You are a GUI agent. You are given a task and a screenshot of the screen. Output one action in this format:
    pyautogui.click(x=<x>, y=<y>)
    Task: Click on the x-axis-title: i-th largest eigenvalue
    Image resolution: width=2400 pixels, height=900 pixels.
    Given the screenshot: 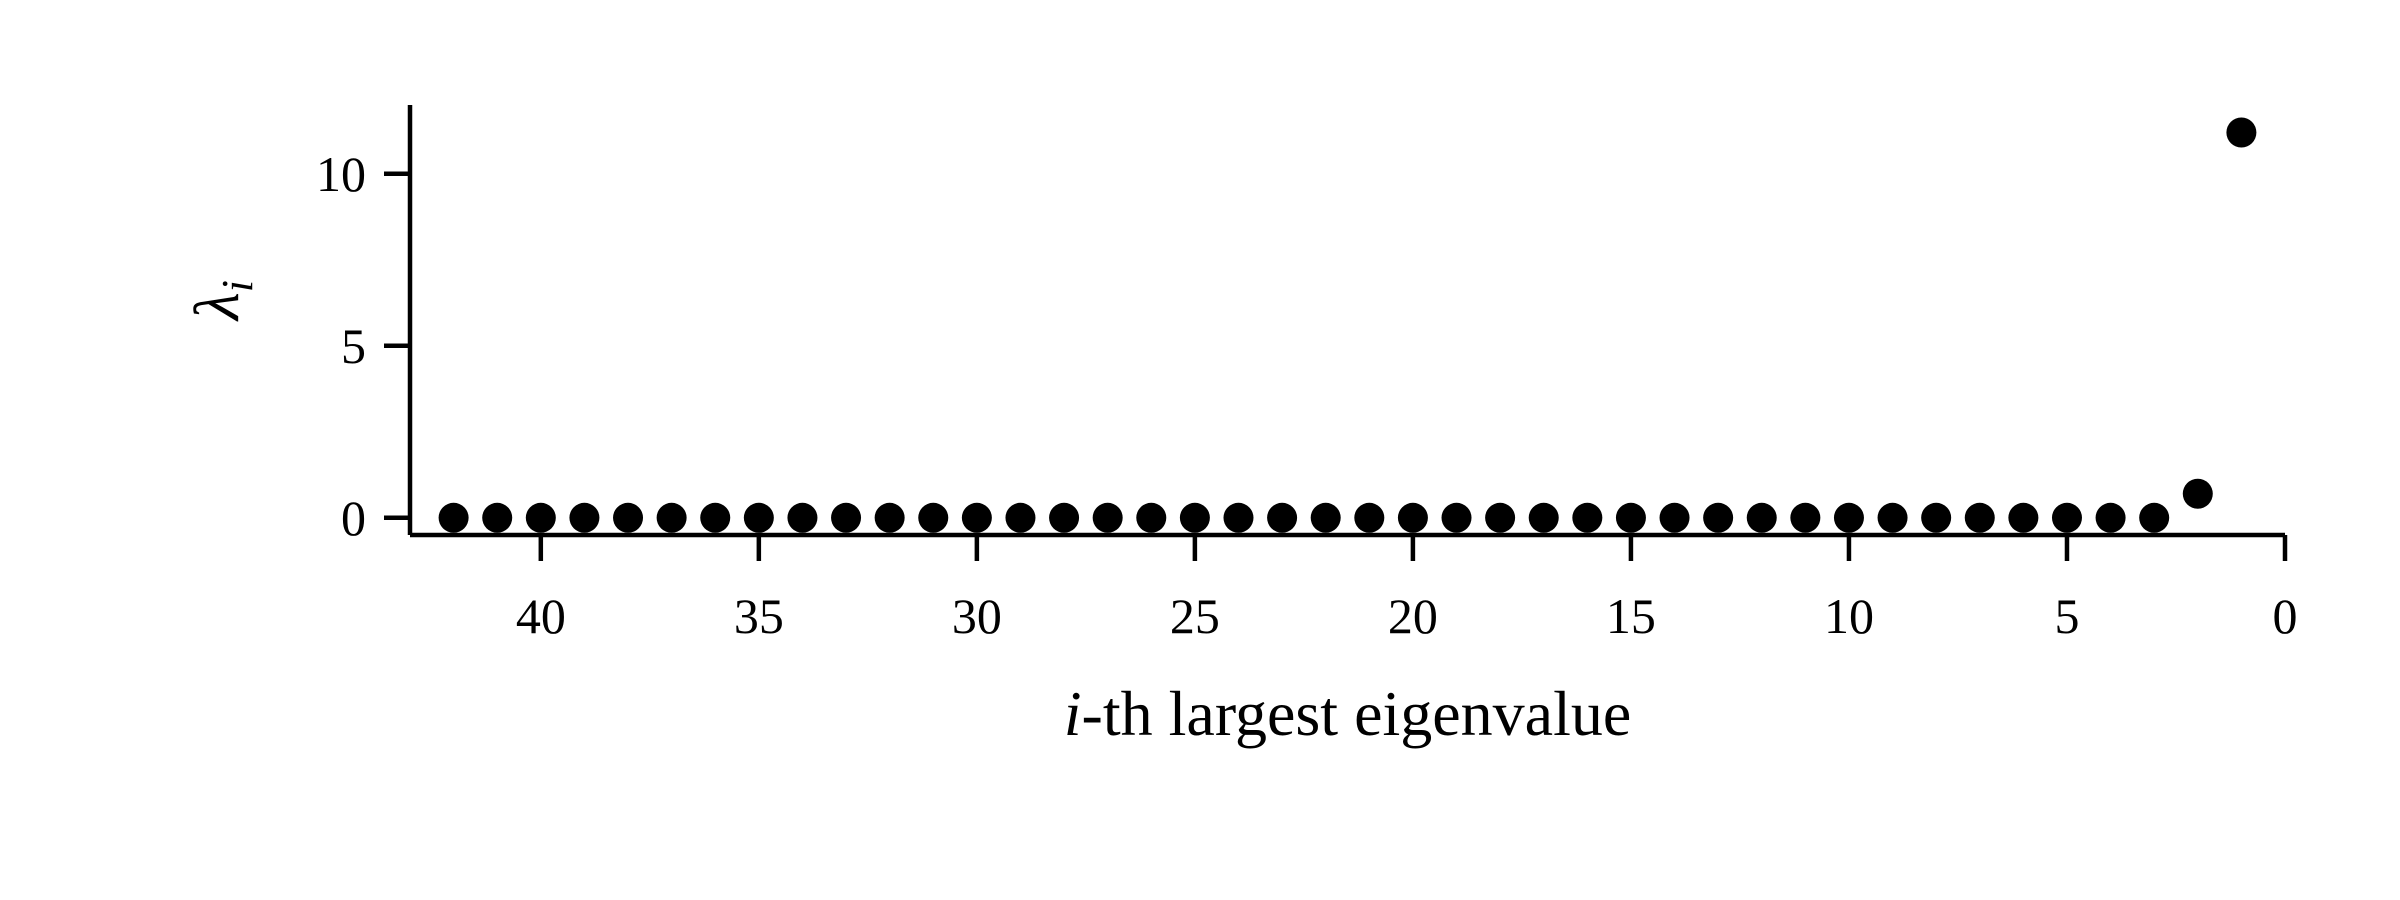 What is the action you would take?
    pyautogui.click(x=1348, y=713)
    